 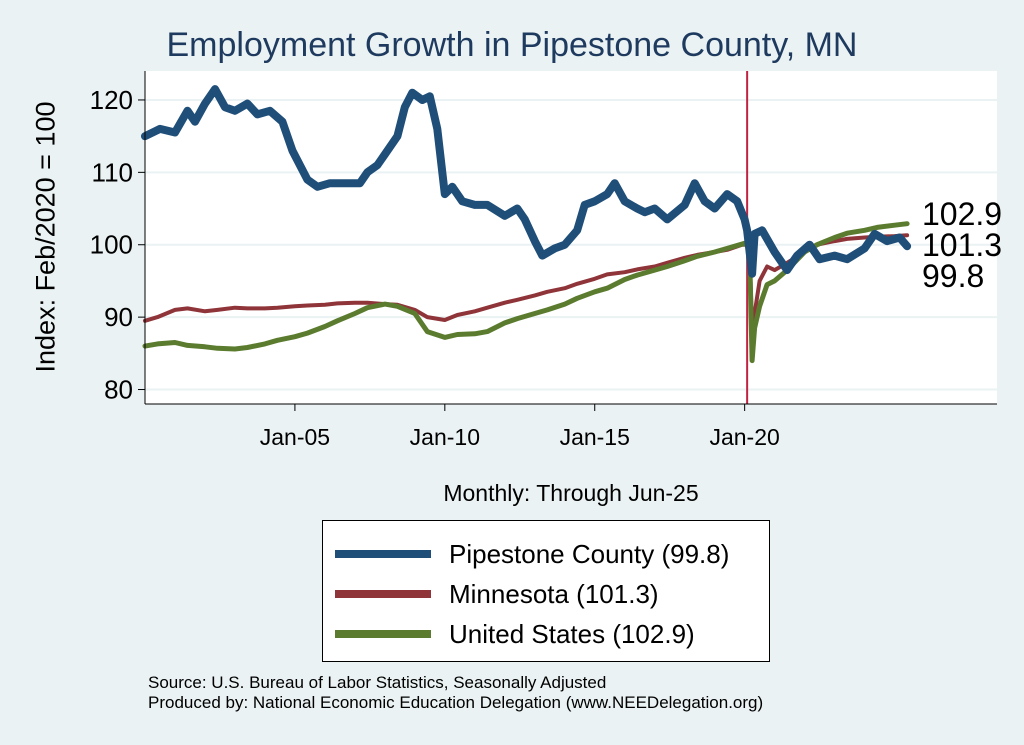 What do you see at coordinates (962, 214) in the screenshot?
I see `end-label: 102.9` at bounding box center [962, 214].